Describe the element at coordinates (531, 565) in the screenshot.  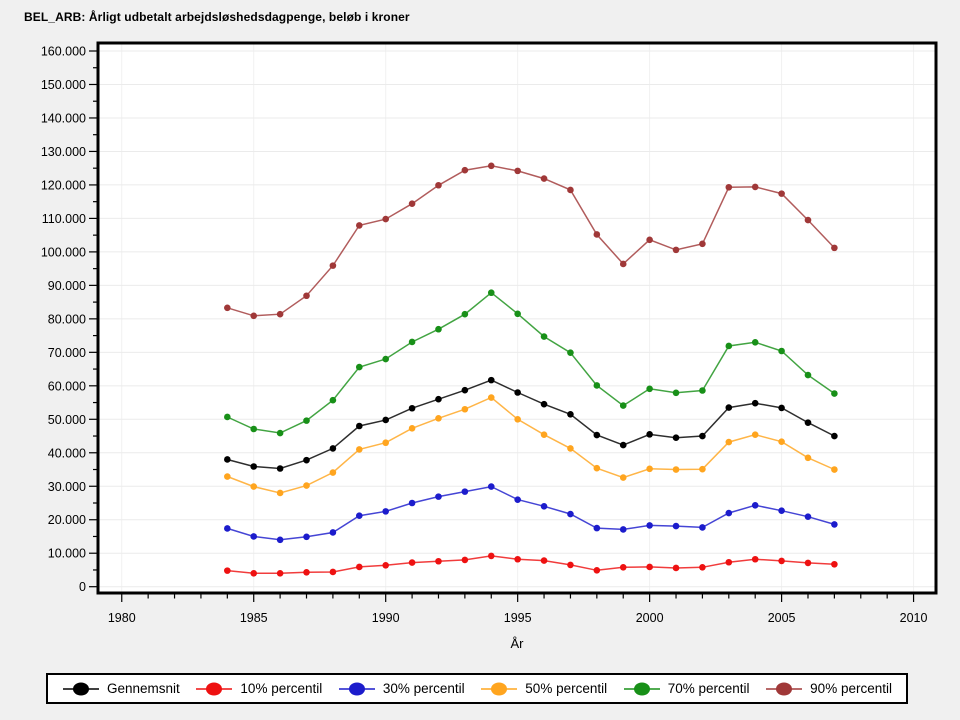
I see `series-line-10-percentil` at that location.